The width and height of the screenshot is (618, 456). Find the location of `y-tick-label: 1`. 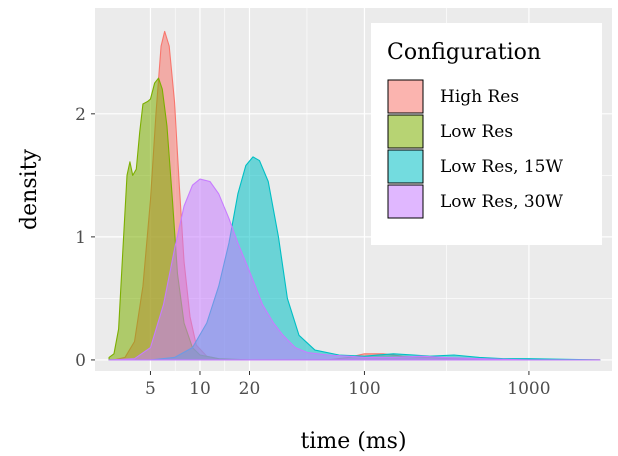

y-tick-label: 1 is located at coordinates (80, 238).